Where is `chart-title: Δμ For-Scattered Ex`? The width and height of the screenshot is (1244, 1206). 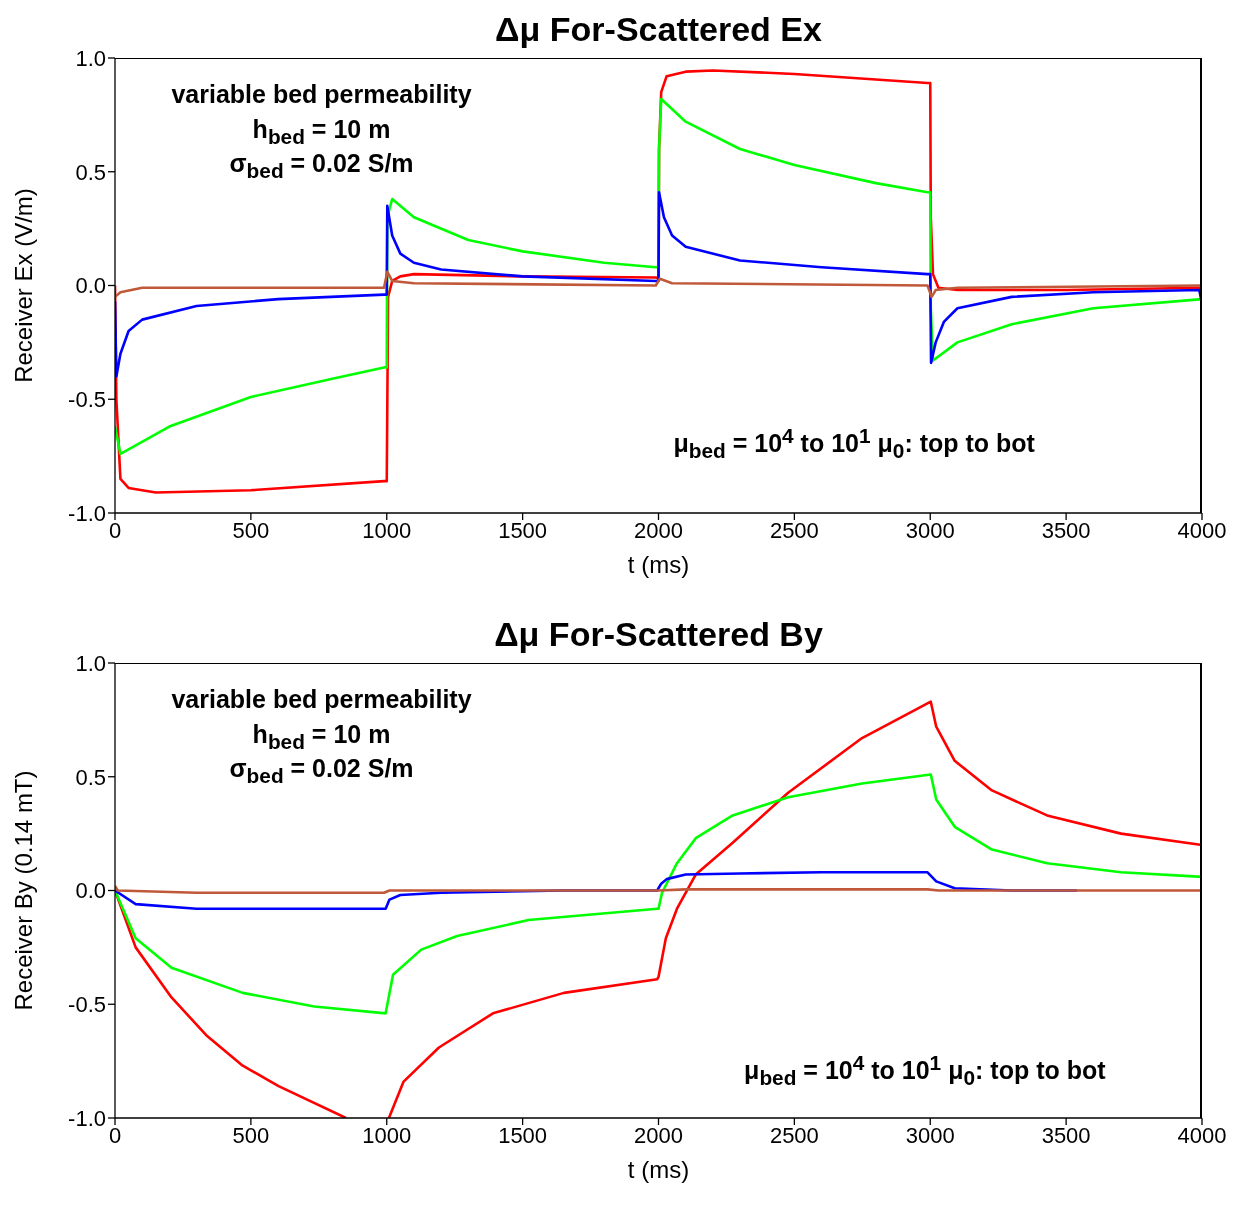 chart-title: Δμ For-Scattered Ex is located at coordinates (658, 29).